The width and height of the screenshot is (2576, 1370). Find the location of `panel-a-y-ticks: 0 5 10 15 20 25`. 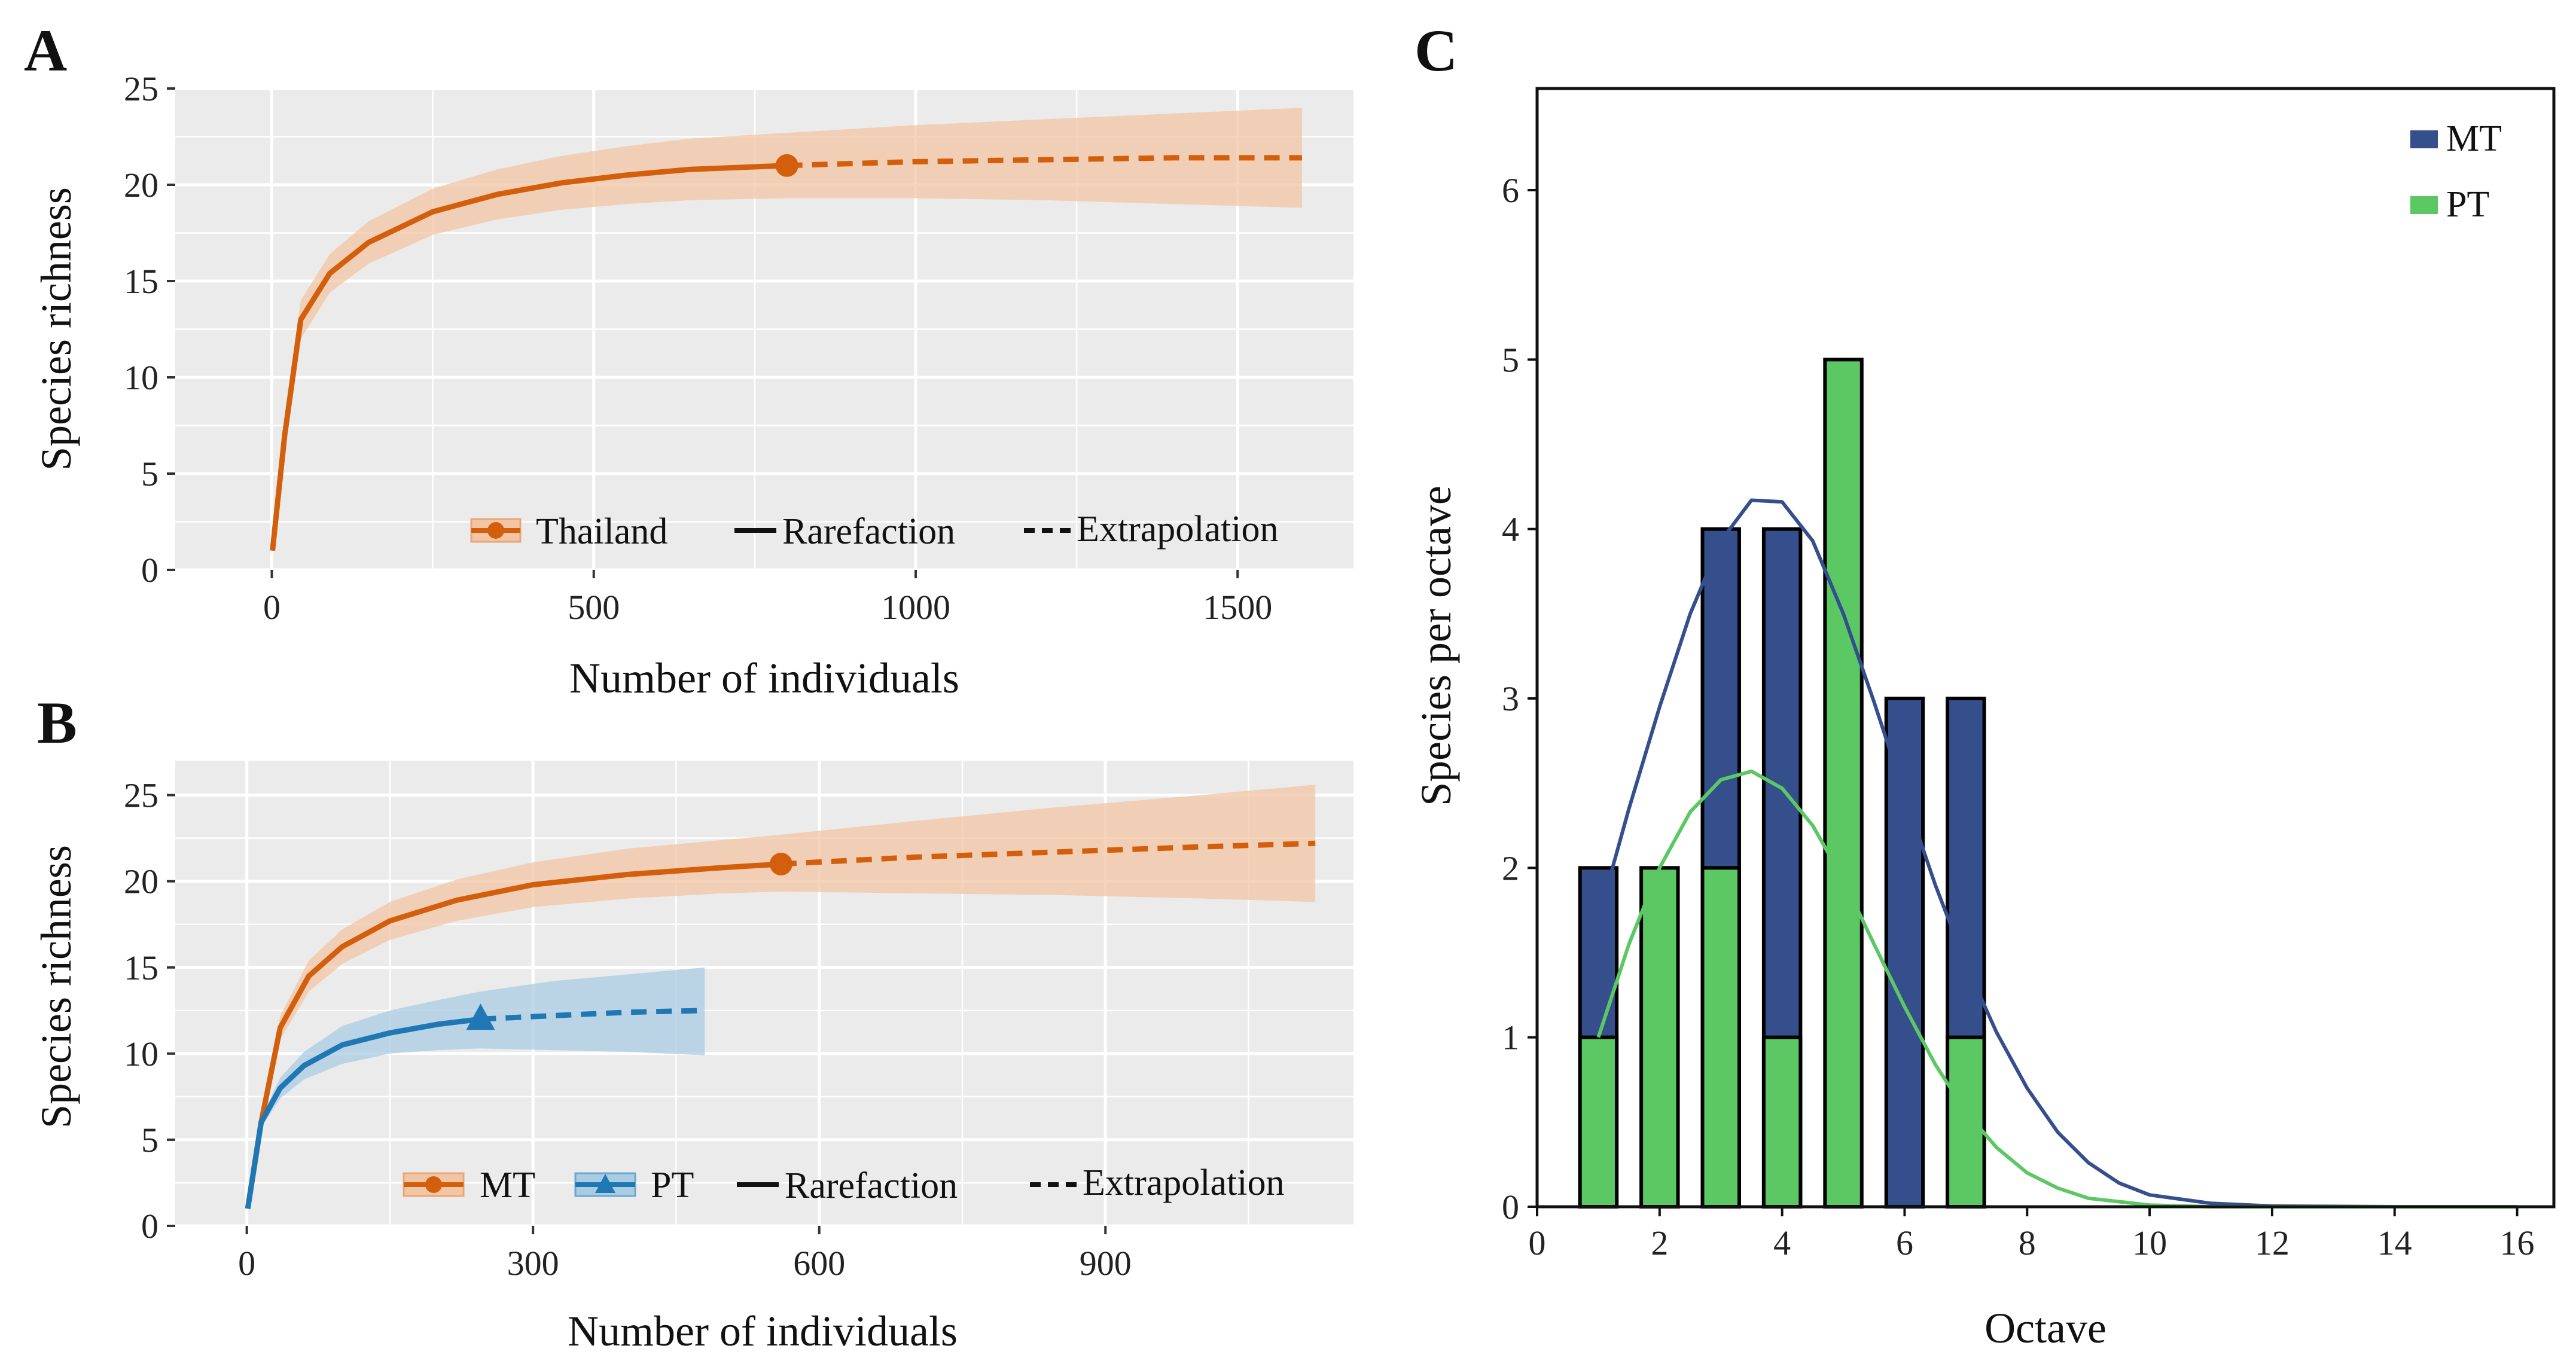

panel-a-y-ticks: 0 5 10 15 20 25 is located at coordinates (150, 329).